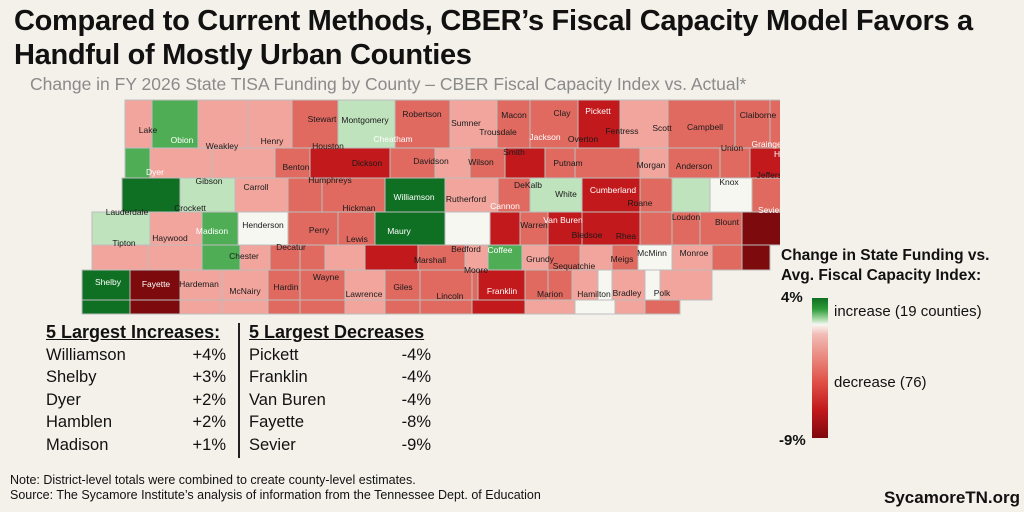 The height and width of the screenshot is (512, 1024). Describe the element at coordinates (792, 297) in the screenshot. I see `legend-max-label: 4%` at that location.